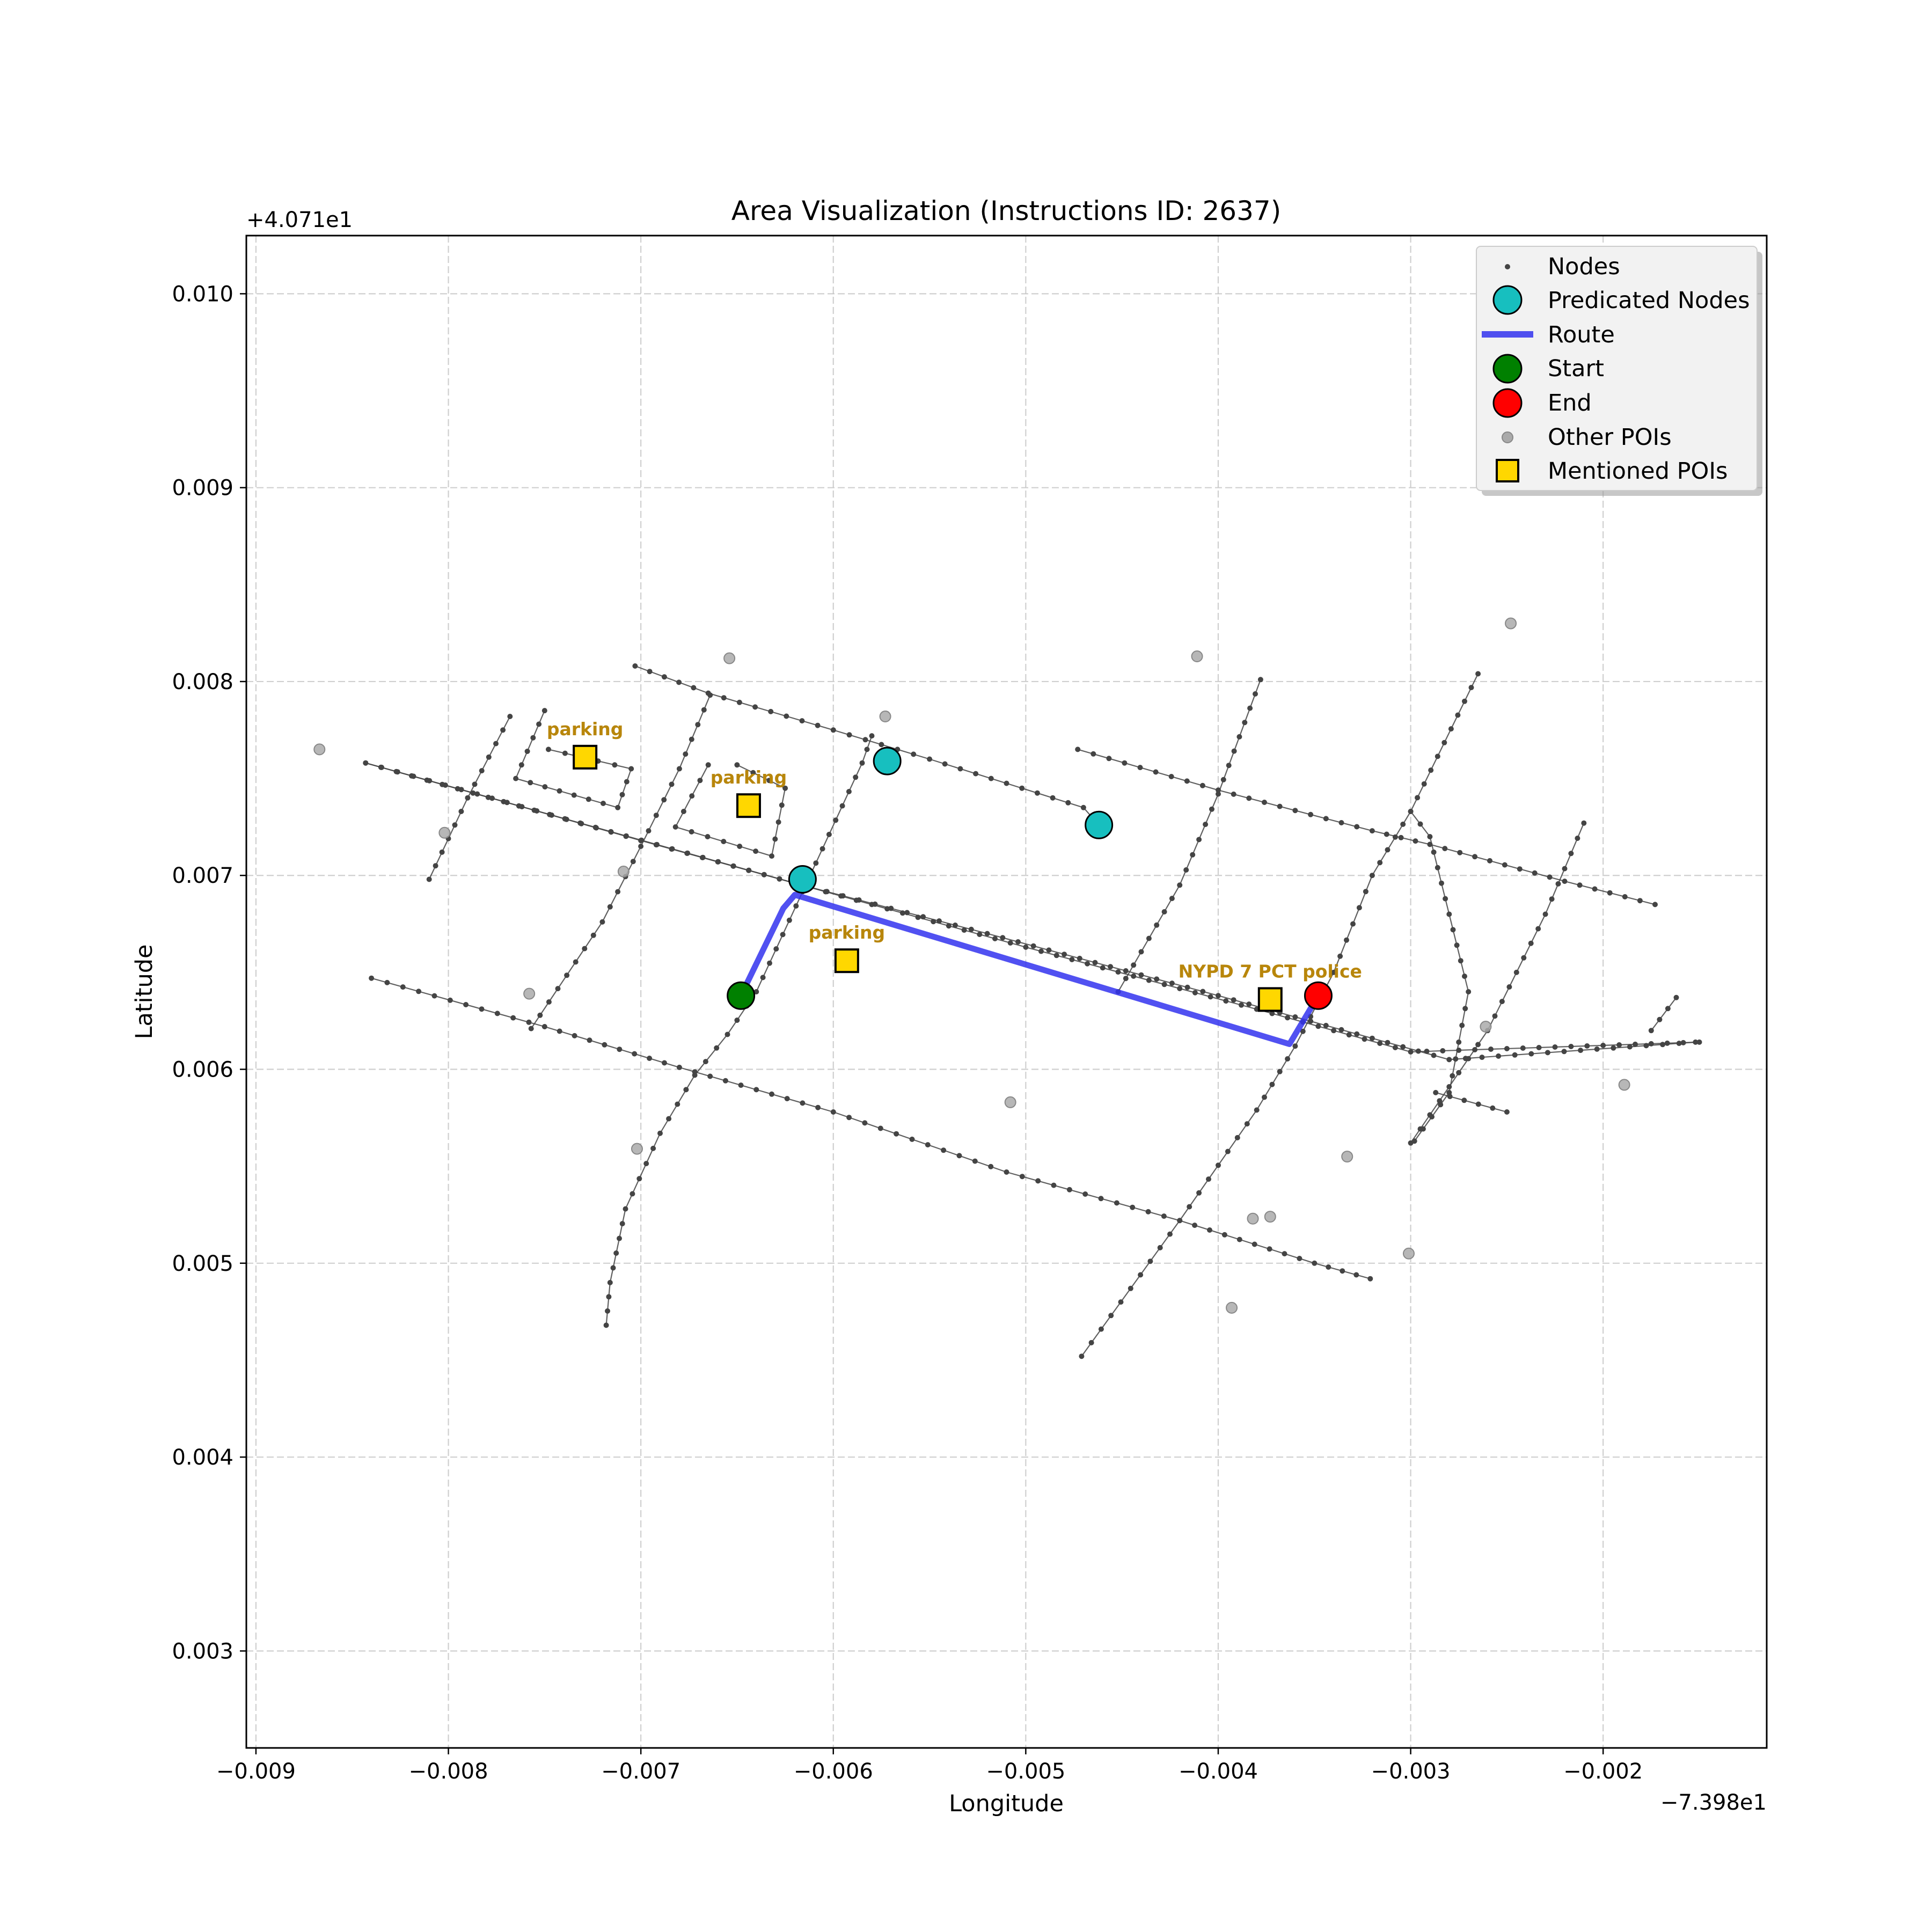  I want to click on x-tick-label: −0.008, so click(448, 1771).